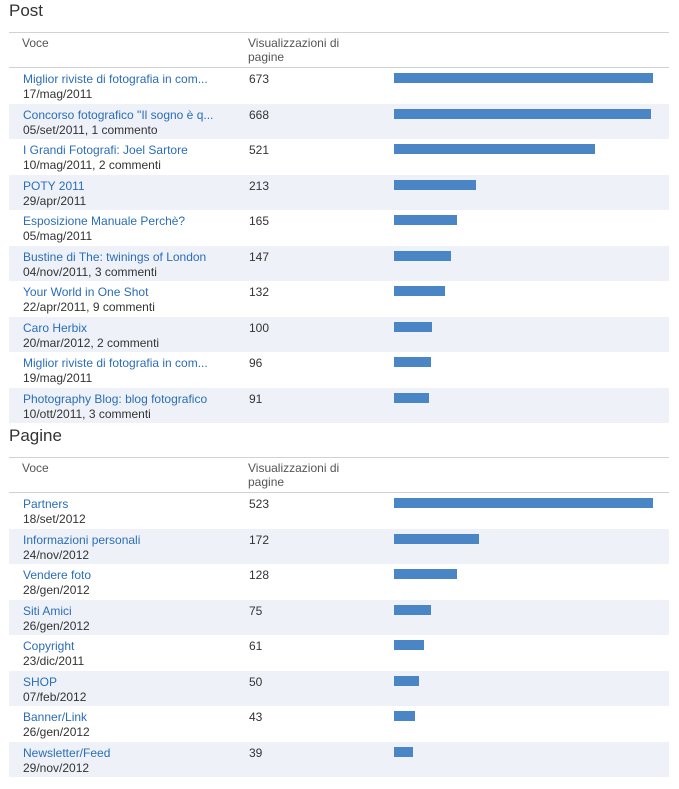 The height and width of the screenshot is (789, 679). Describe the element at coordinates (259, 150) in the screenshot. I see `item-view-count: 521` at that location.